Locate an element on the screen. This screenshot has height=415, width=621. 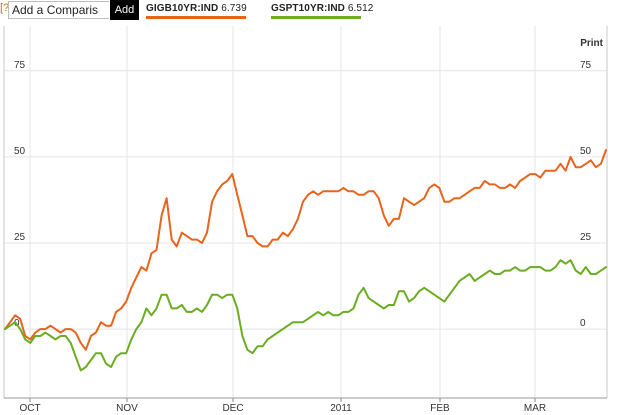
x-tick-label: FEB is located at coordinates (440, 408).